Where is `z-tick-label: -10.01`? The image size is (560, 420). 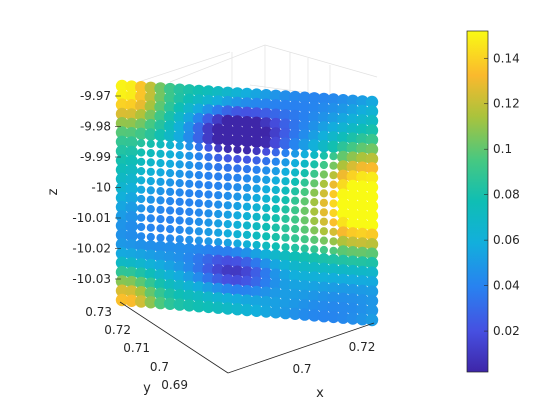 z-tick-label: -10.01 is located at coordinates (91, 218).